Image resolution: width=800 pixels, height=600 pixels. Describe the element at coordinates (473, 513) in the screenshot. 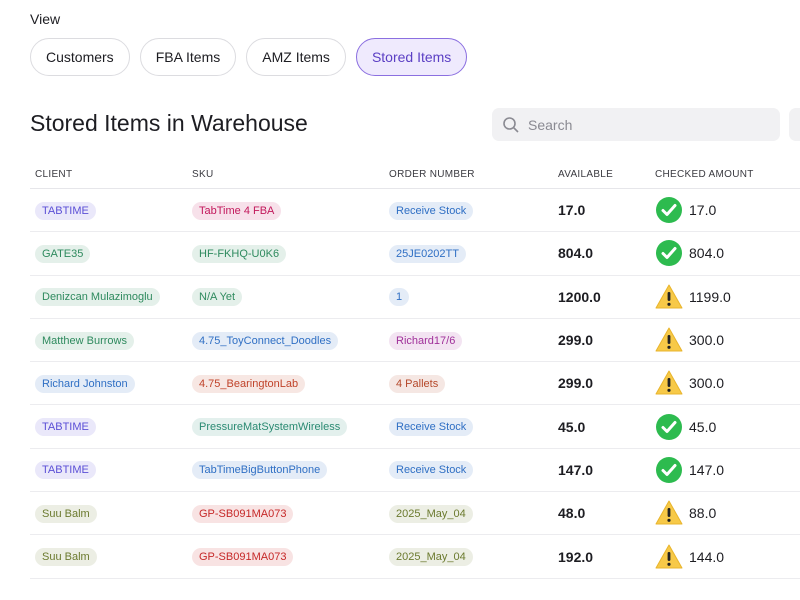

I see `order-cell: 2025_May_04` at that location.